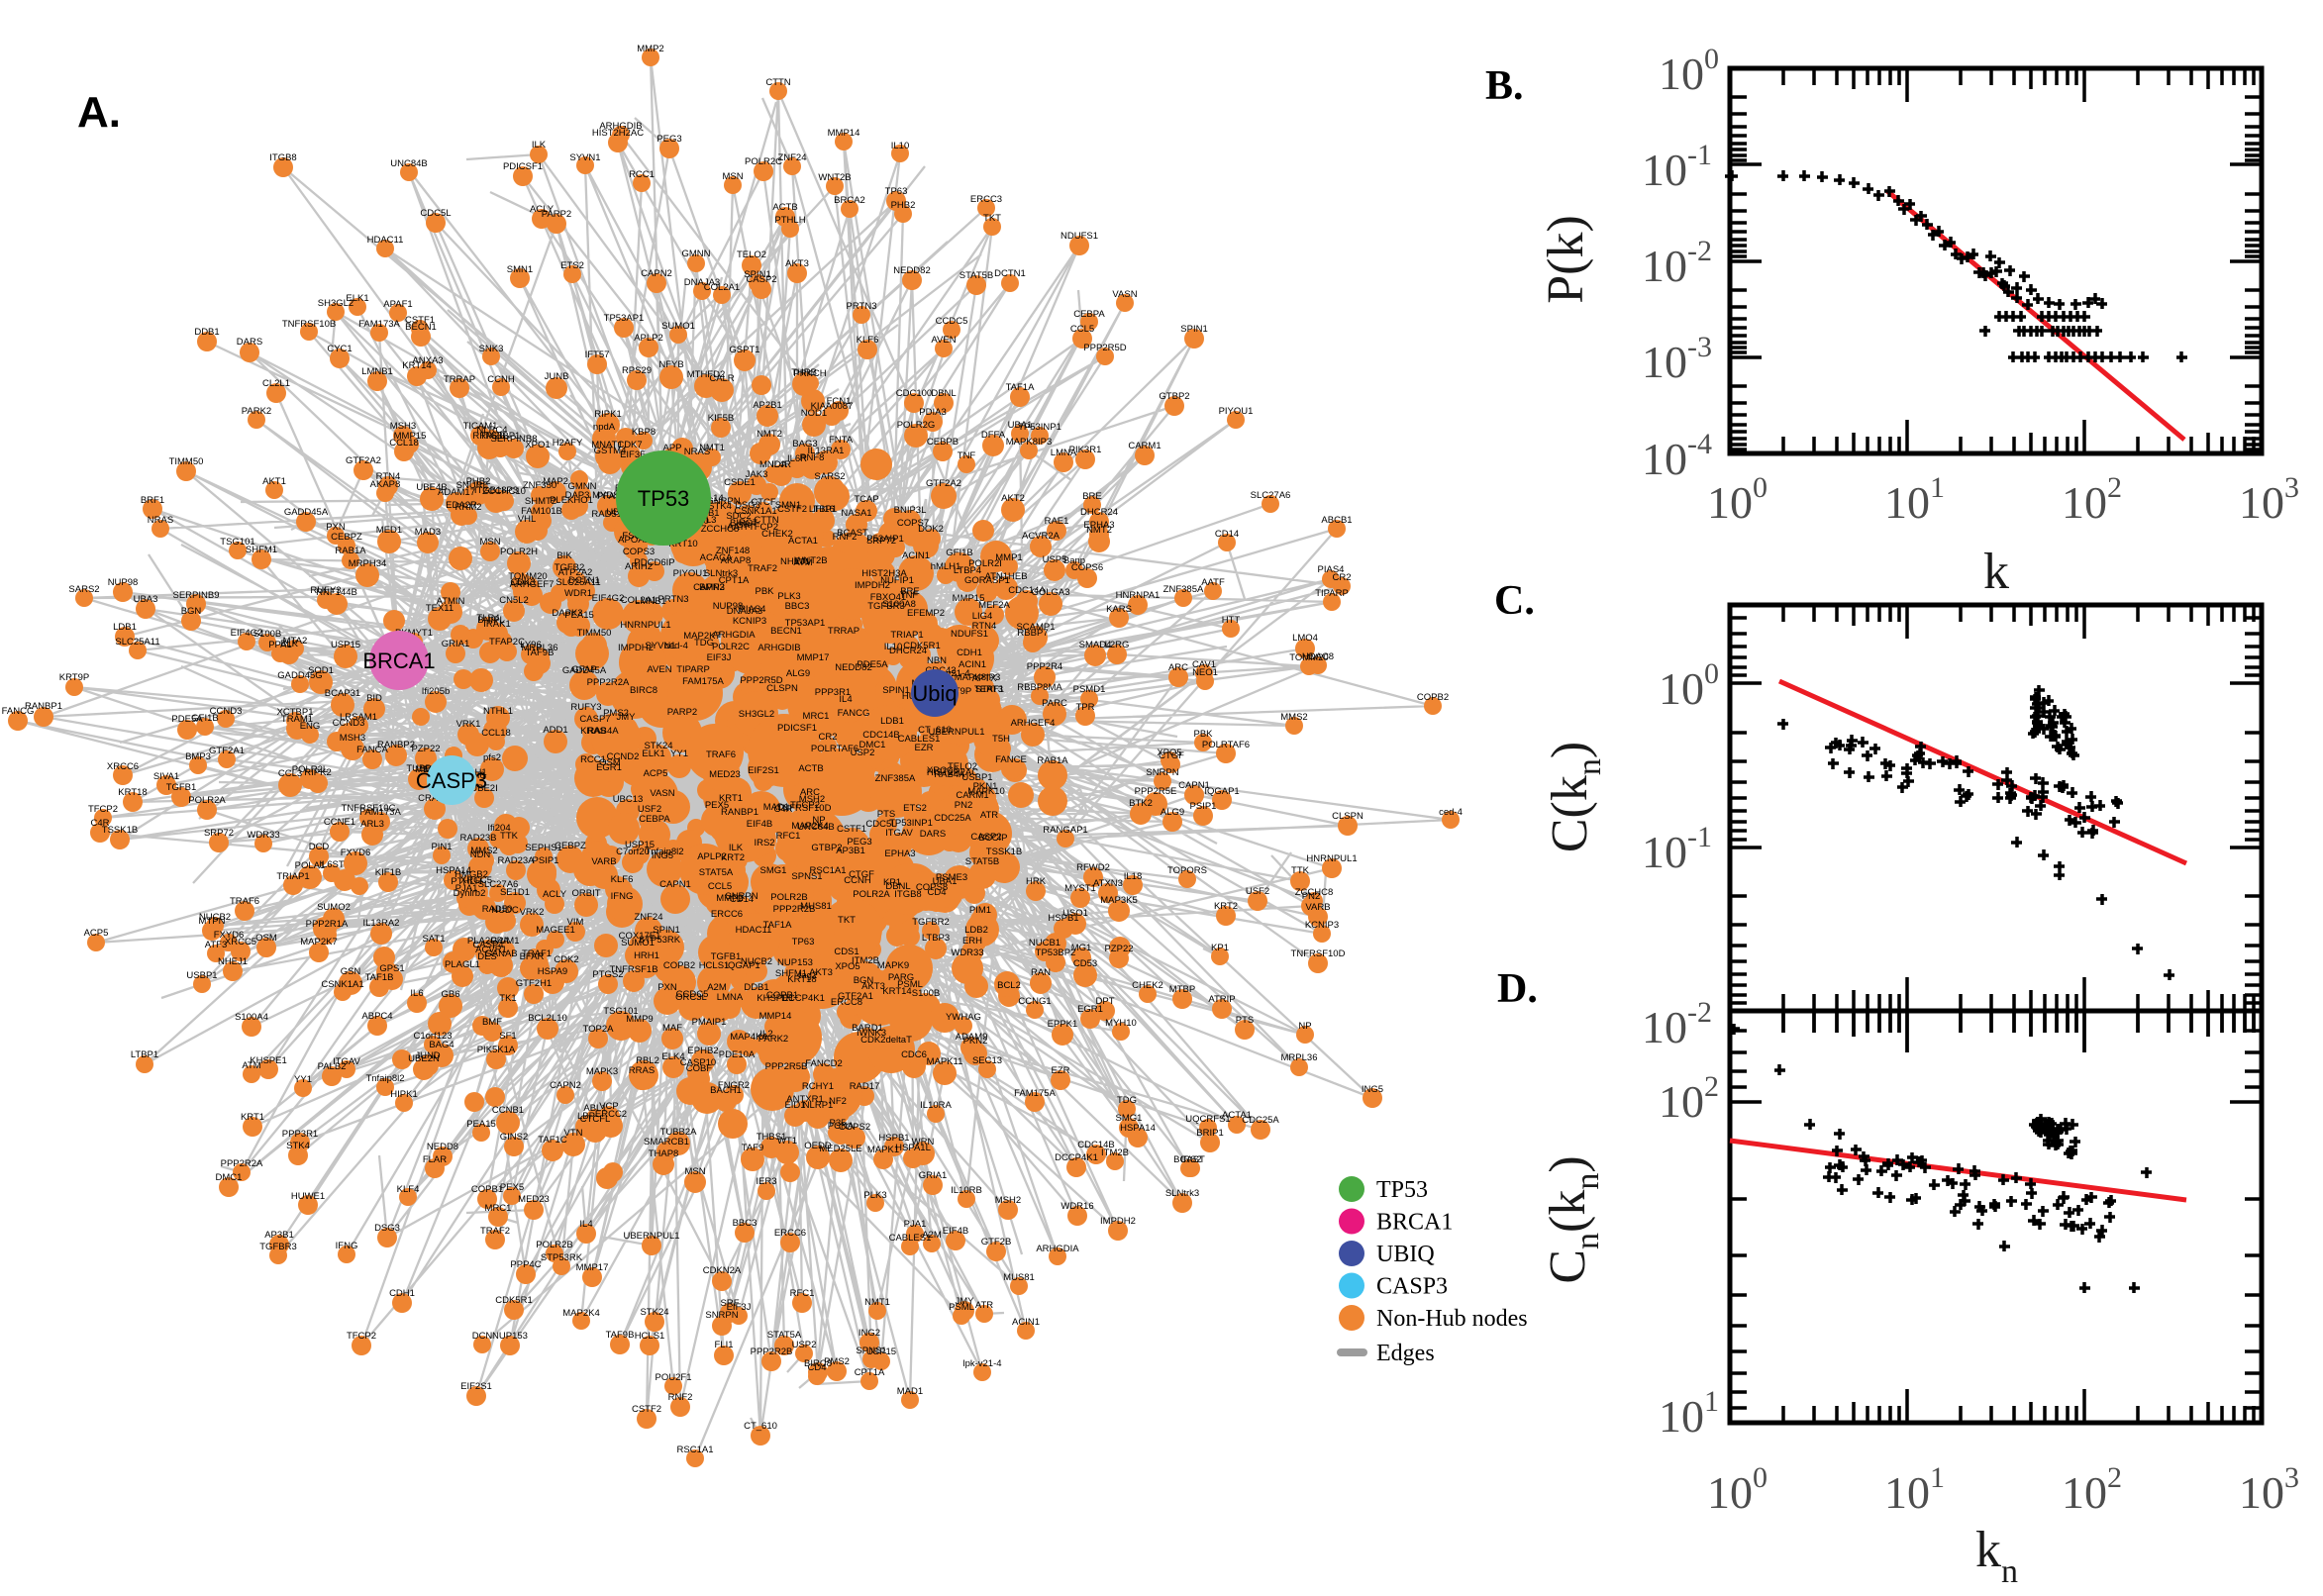  I want to click on svg-text: ARL3, so click(372, 824).